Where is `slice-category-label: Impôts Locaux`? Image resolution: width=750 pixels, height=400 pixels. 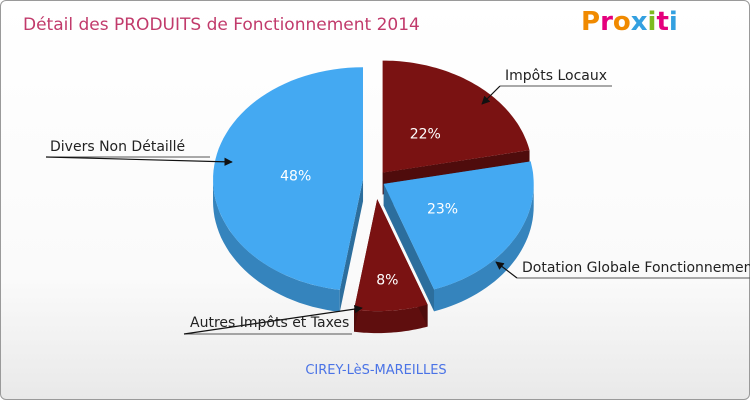 slice-category-label: Impôts Locaux is located at coordinates (556, 76).